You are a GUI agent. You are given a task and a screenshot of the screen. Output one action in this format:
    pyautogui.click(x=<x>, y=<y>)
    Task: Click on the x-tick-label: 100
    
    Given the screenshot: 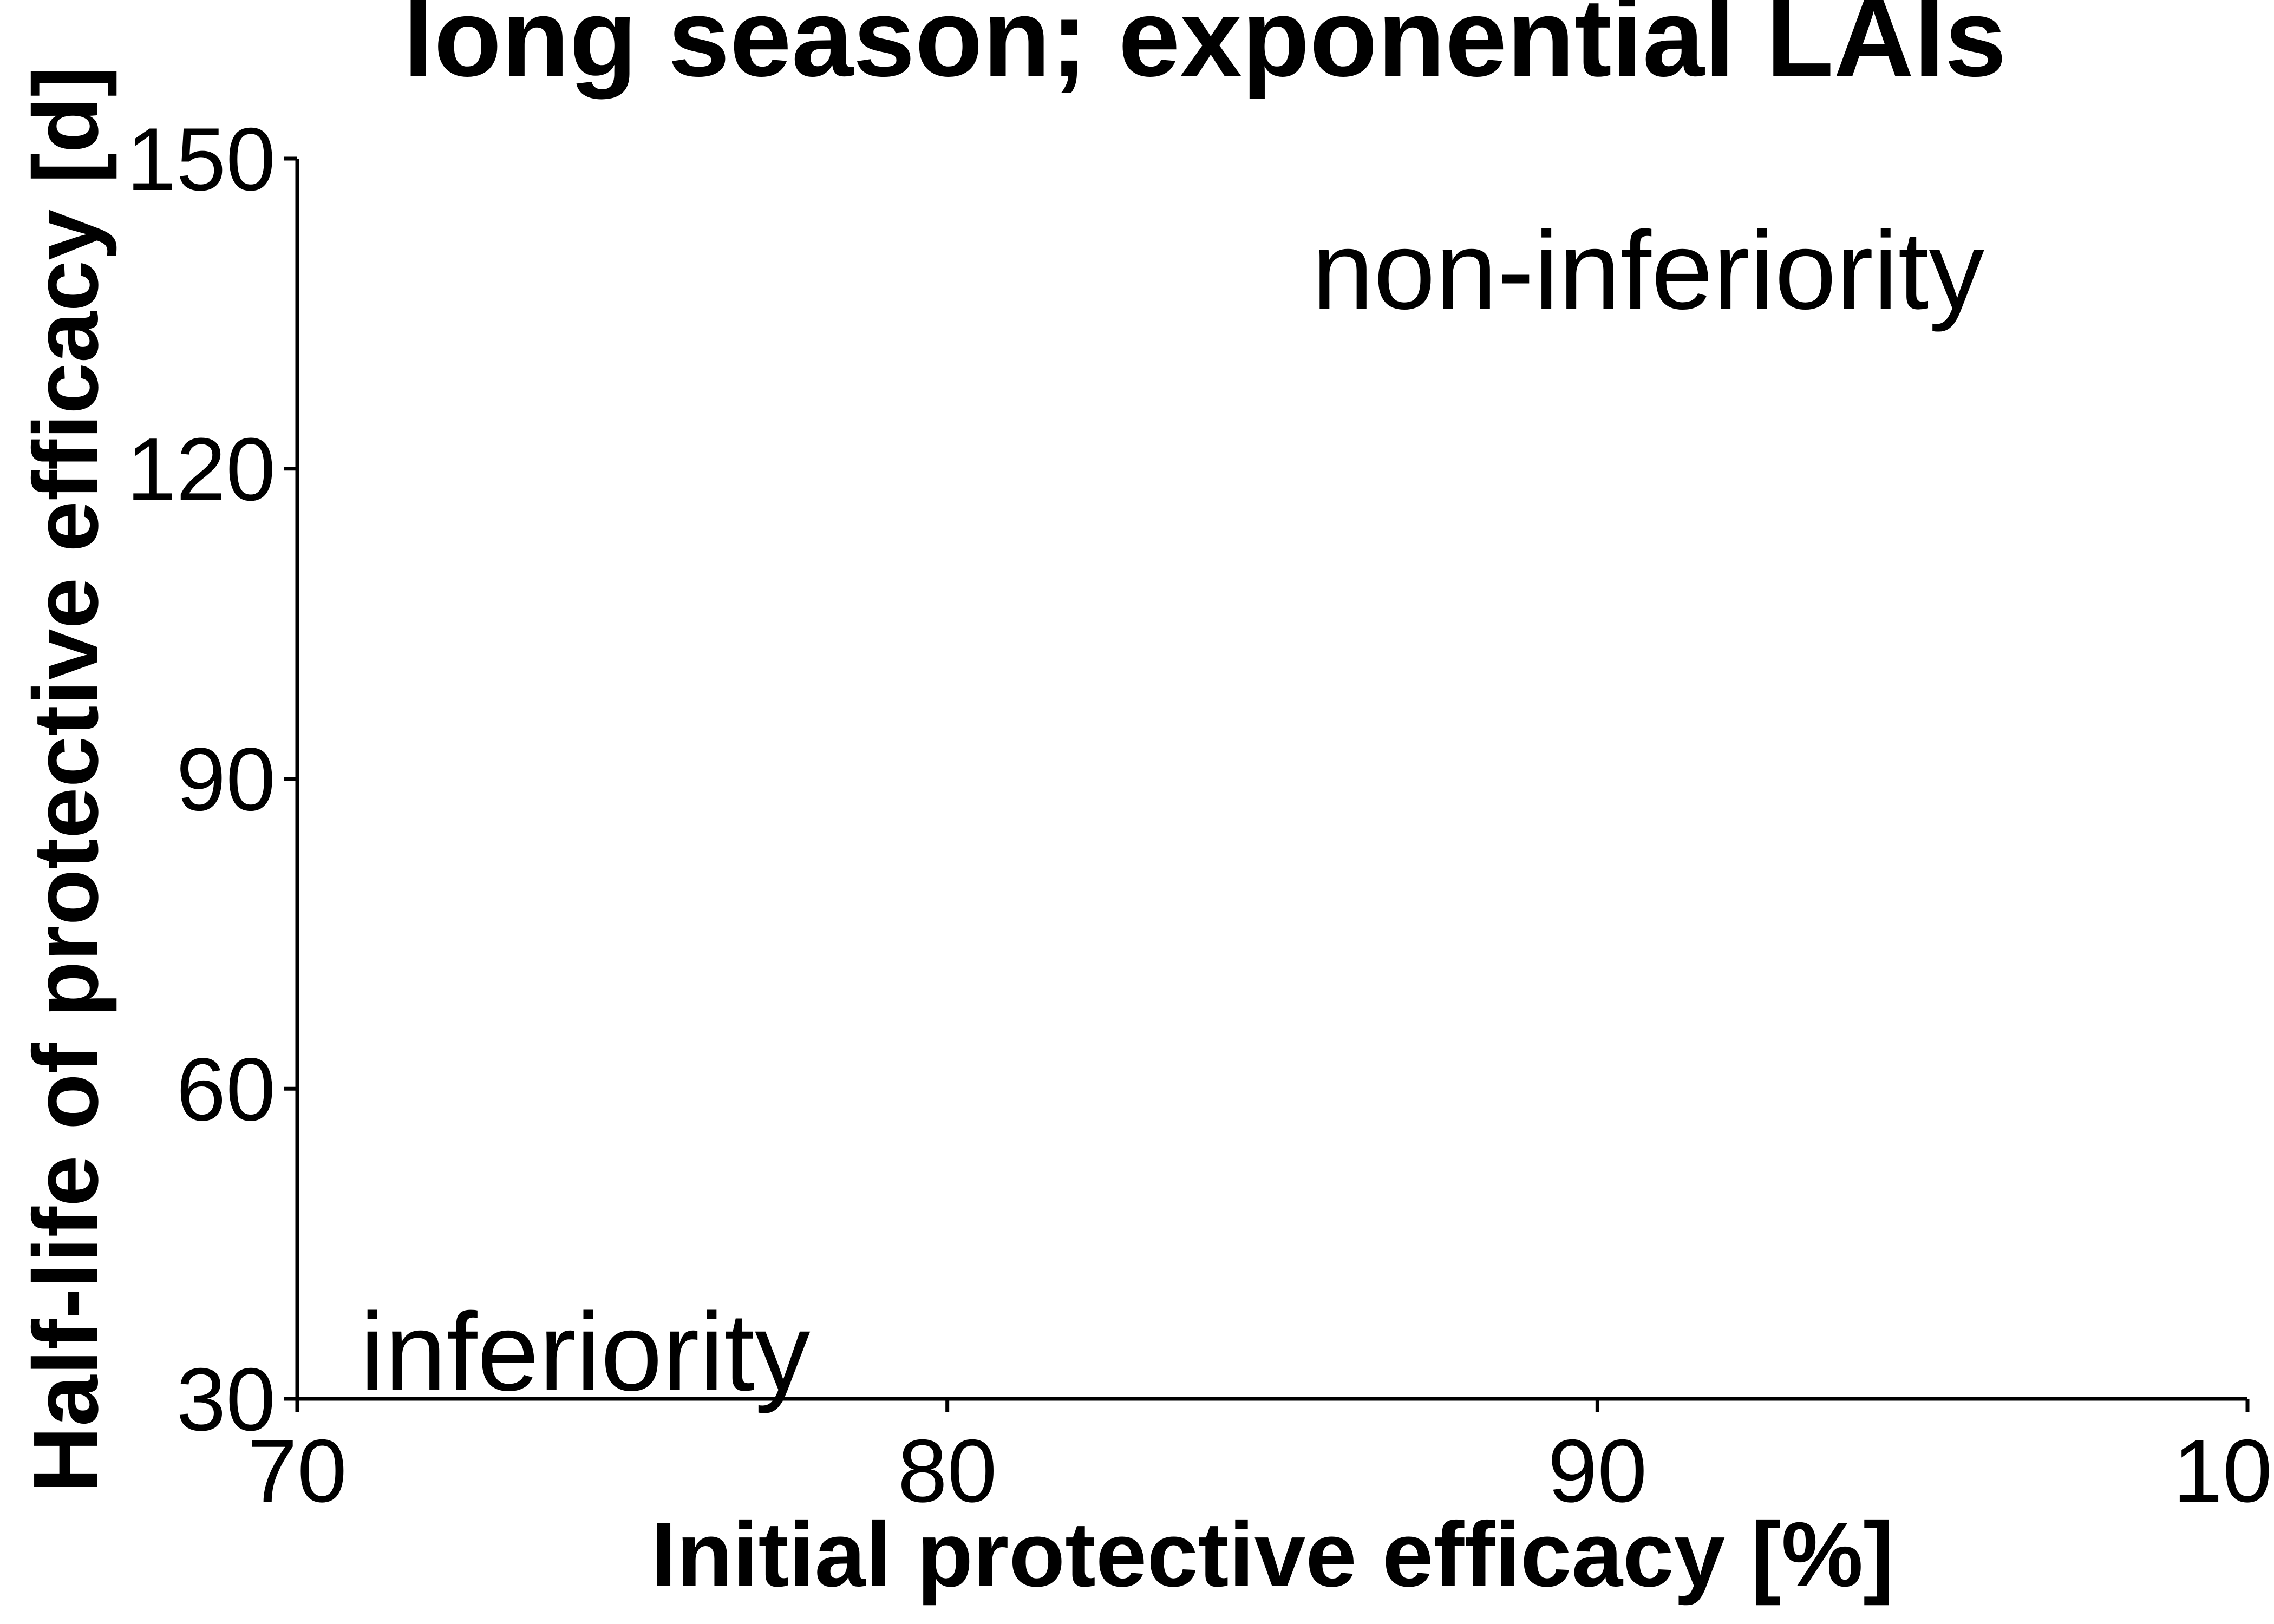 What is the action you would take?
    pyautogui.click(x=2224, y=1471)
    